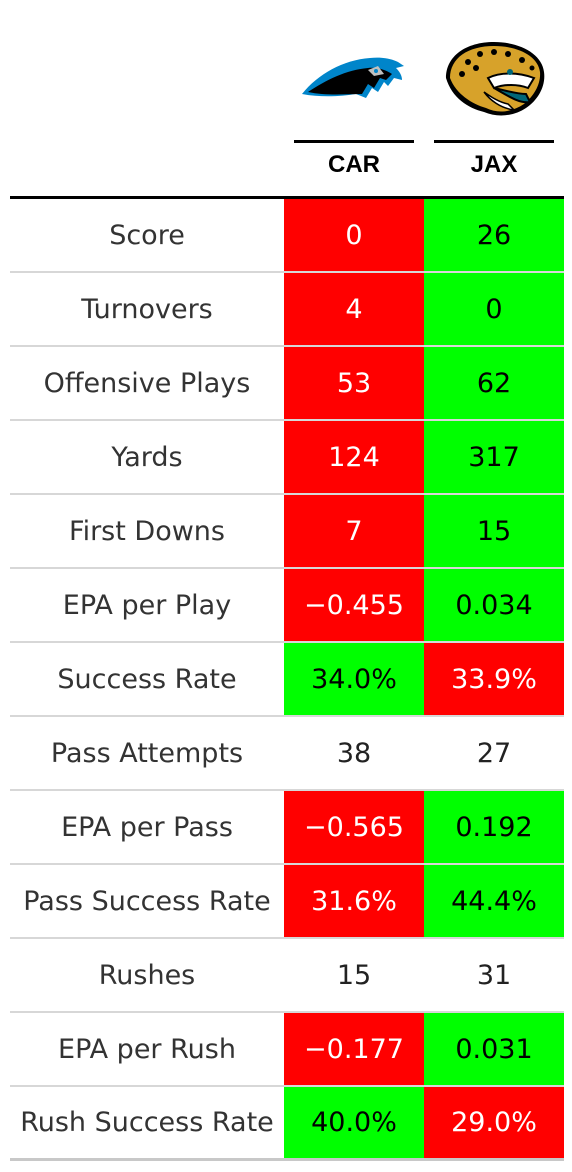 The image size is (572, 1172). Describe the element at coordinates (354, 1122) in the screenshot. I see `stat-value-car: 40.0%` at that location.